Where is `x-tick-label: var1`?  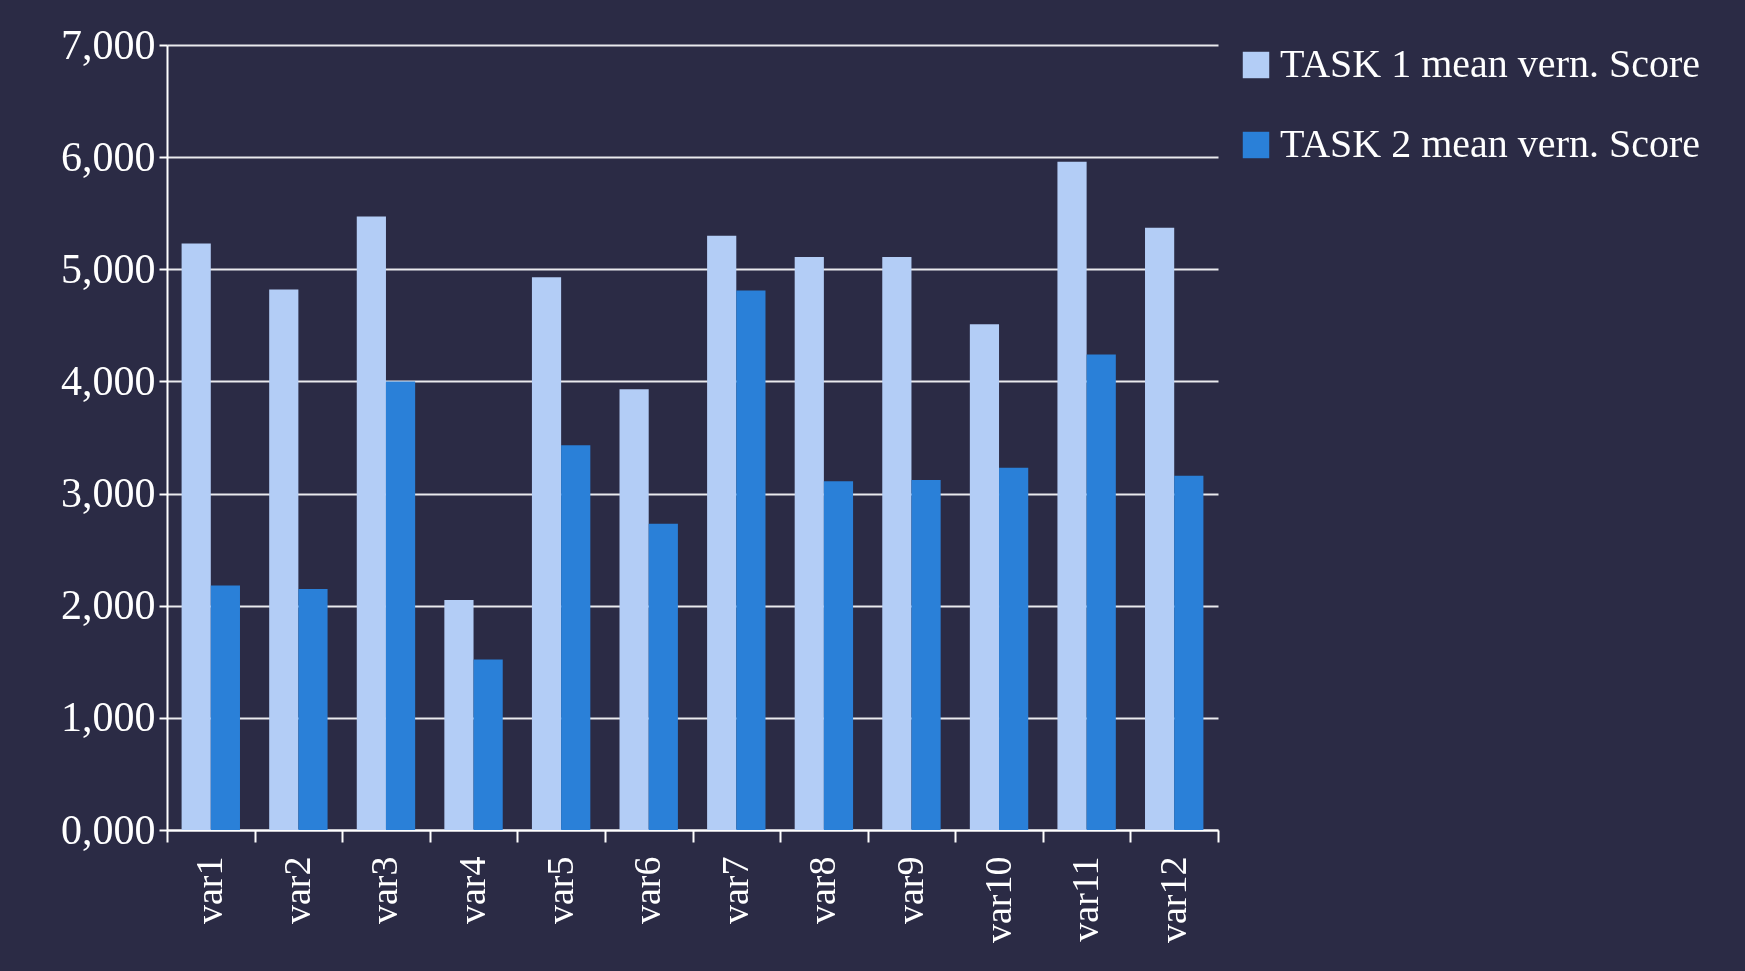
x-tick-label: var1 is located at coordinates (209, 890).